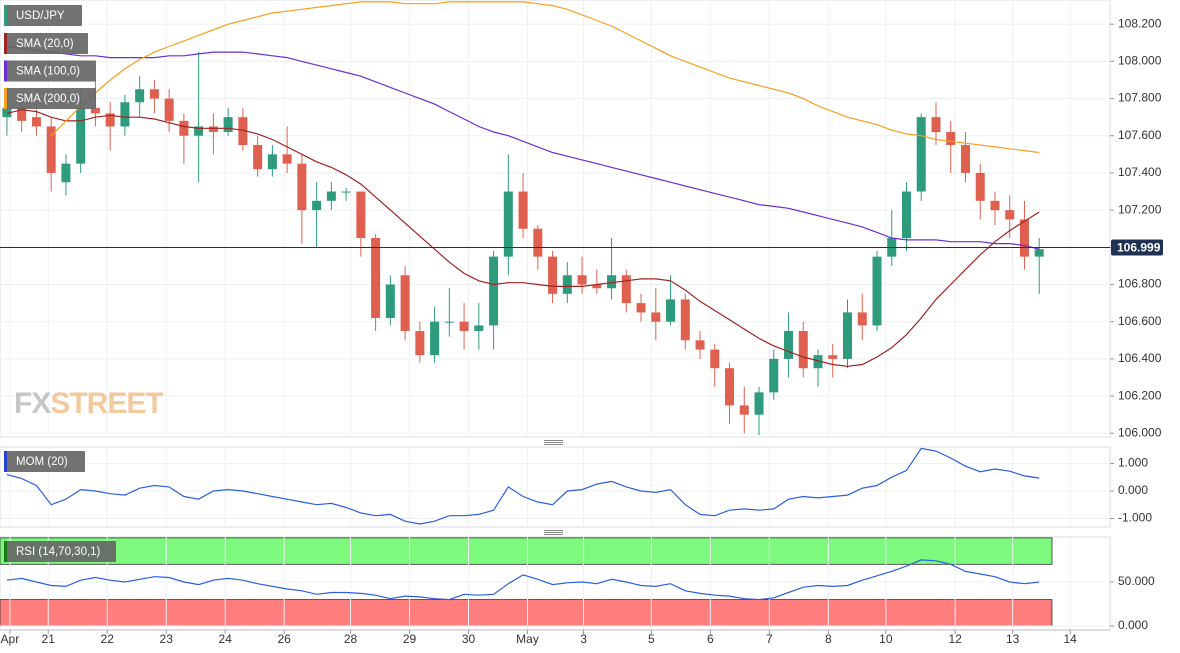 This screenshot has width=1180, height=653. Describe the element at coordinates (828, 639) in the screenshot. I see `x-tick-label: 8` at that location.